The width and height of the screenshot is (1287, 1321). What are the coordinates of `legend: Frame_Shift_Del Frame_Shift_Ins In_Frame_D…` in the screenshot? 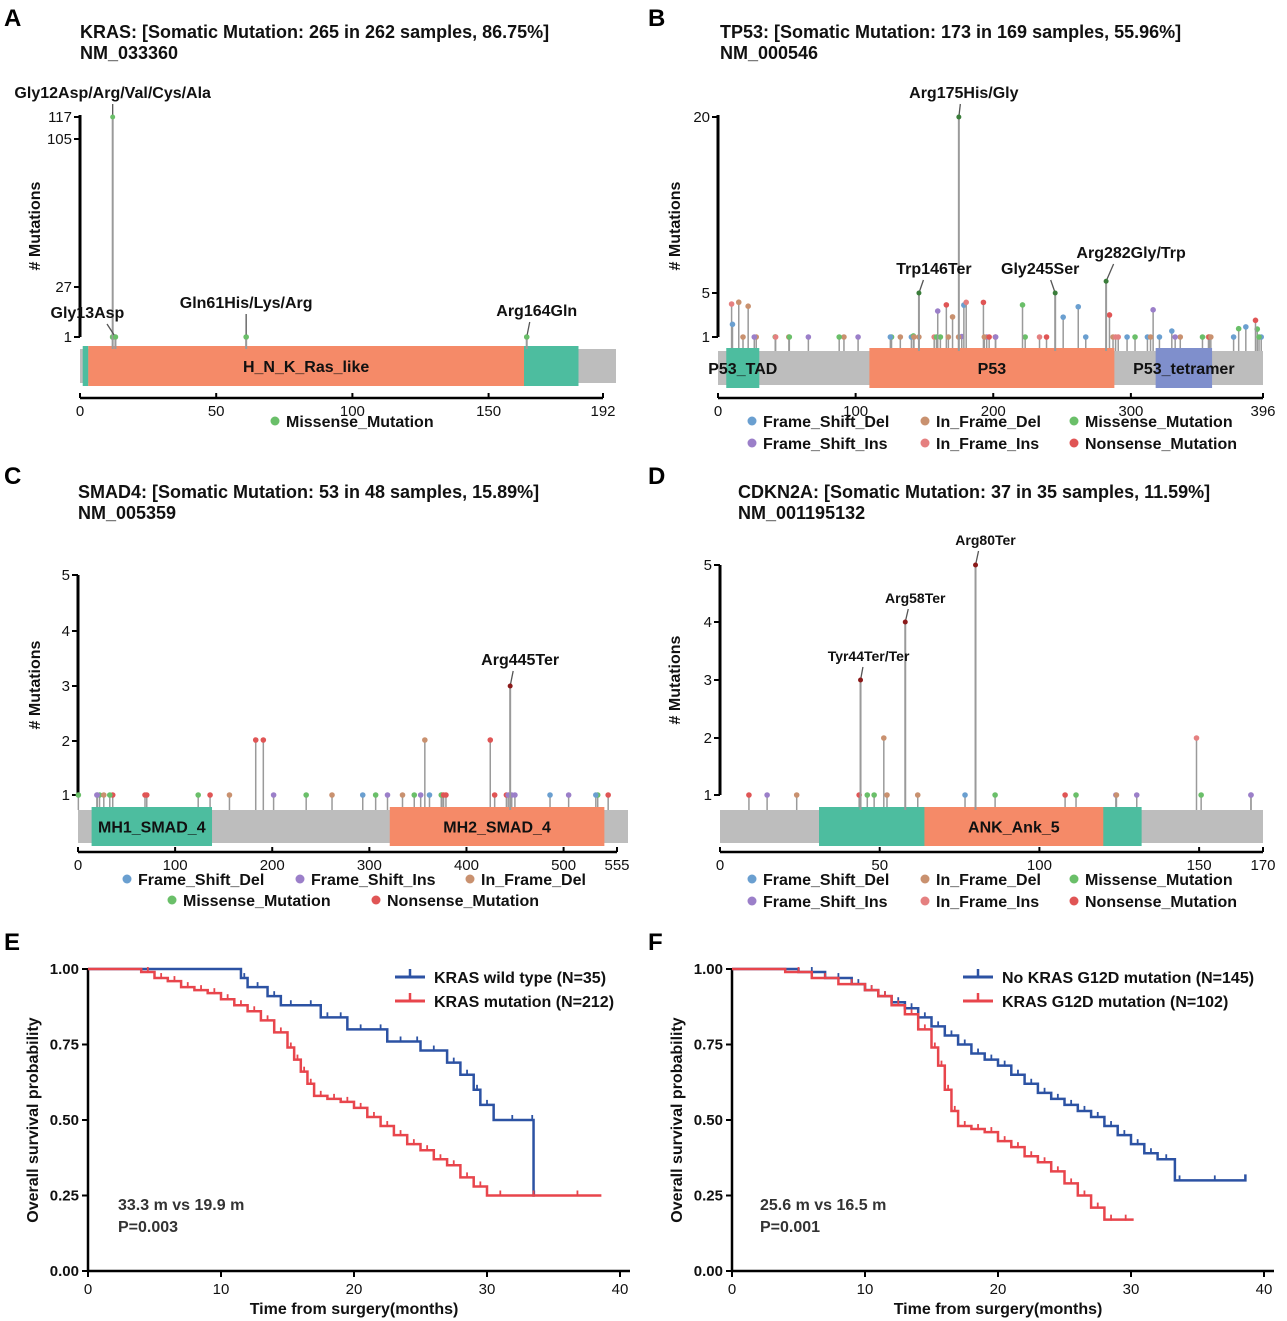 It's located at (354, 891).